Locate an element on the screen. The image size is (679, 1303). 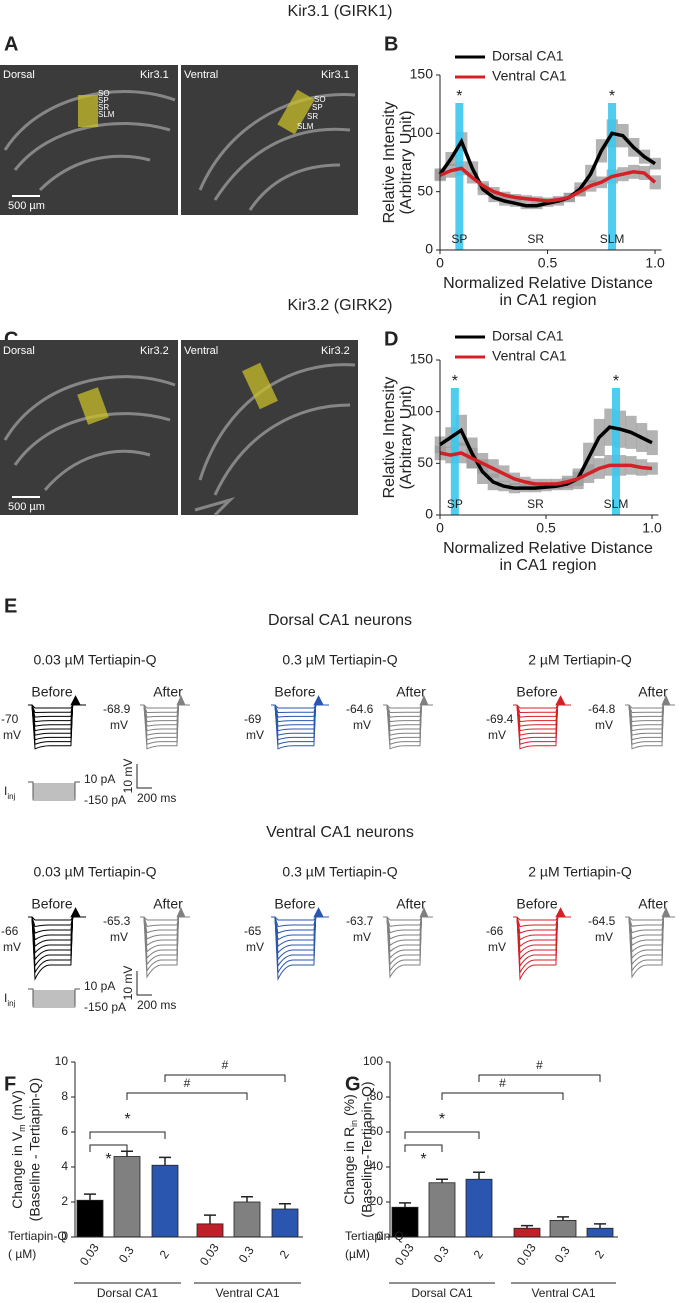
x-tick-label: 2 is located at coordinates (599, 1255).